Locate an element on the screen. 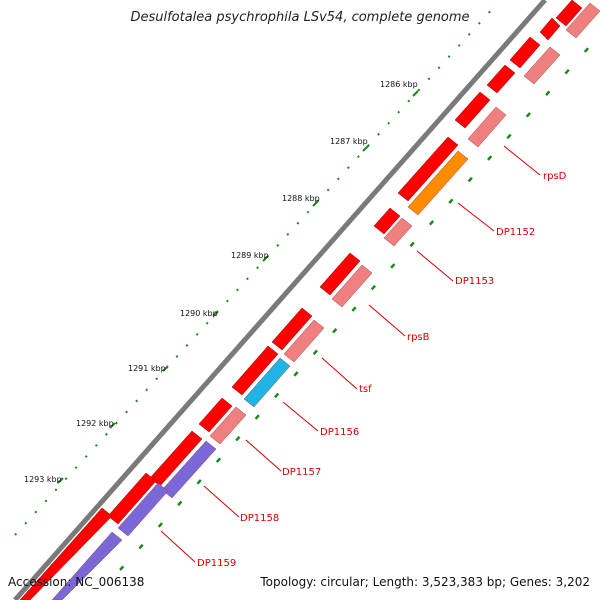 This screenshot has width=600, height=600. reverse-gene-rpsb is located at coordinates (352, 286).